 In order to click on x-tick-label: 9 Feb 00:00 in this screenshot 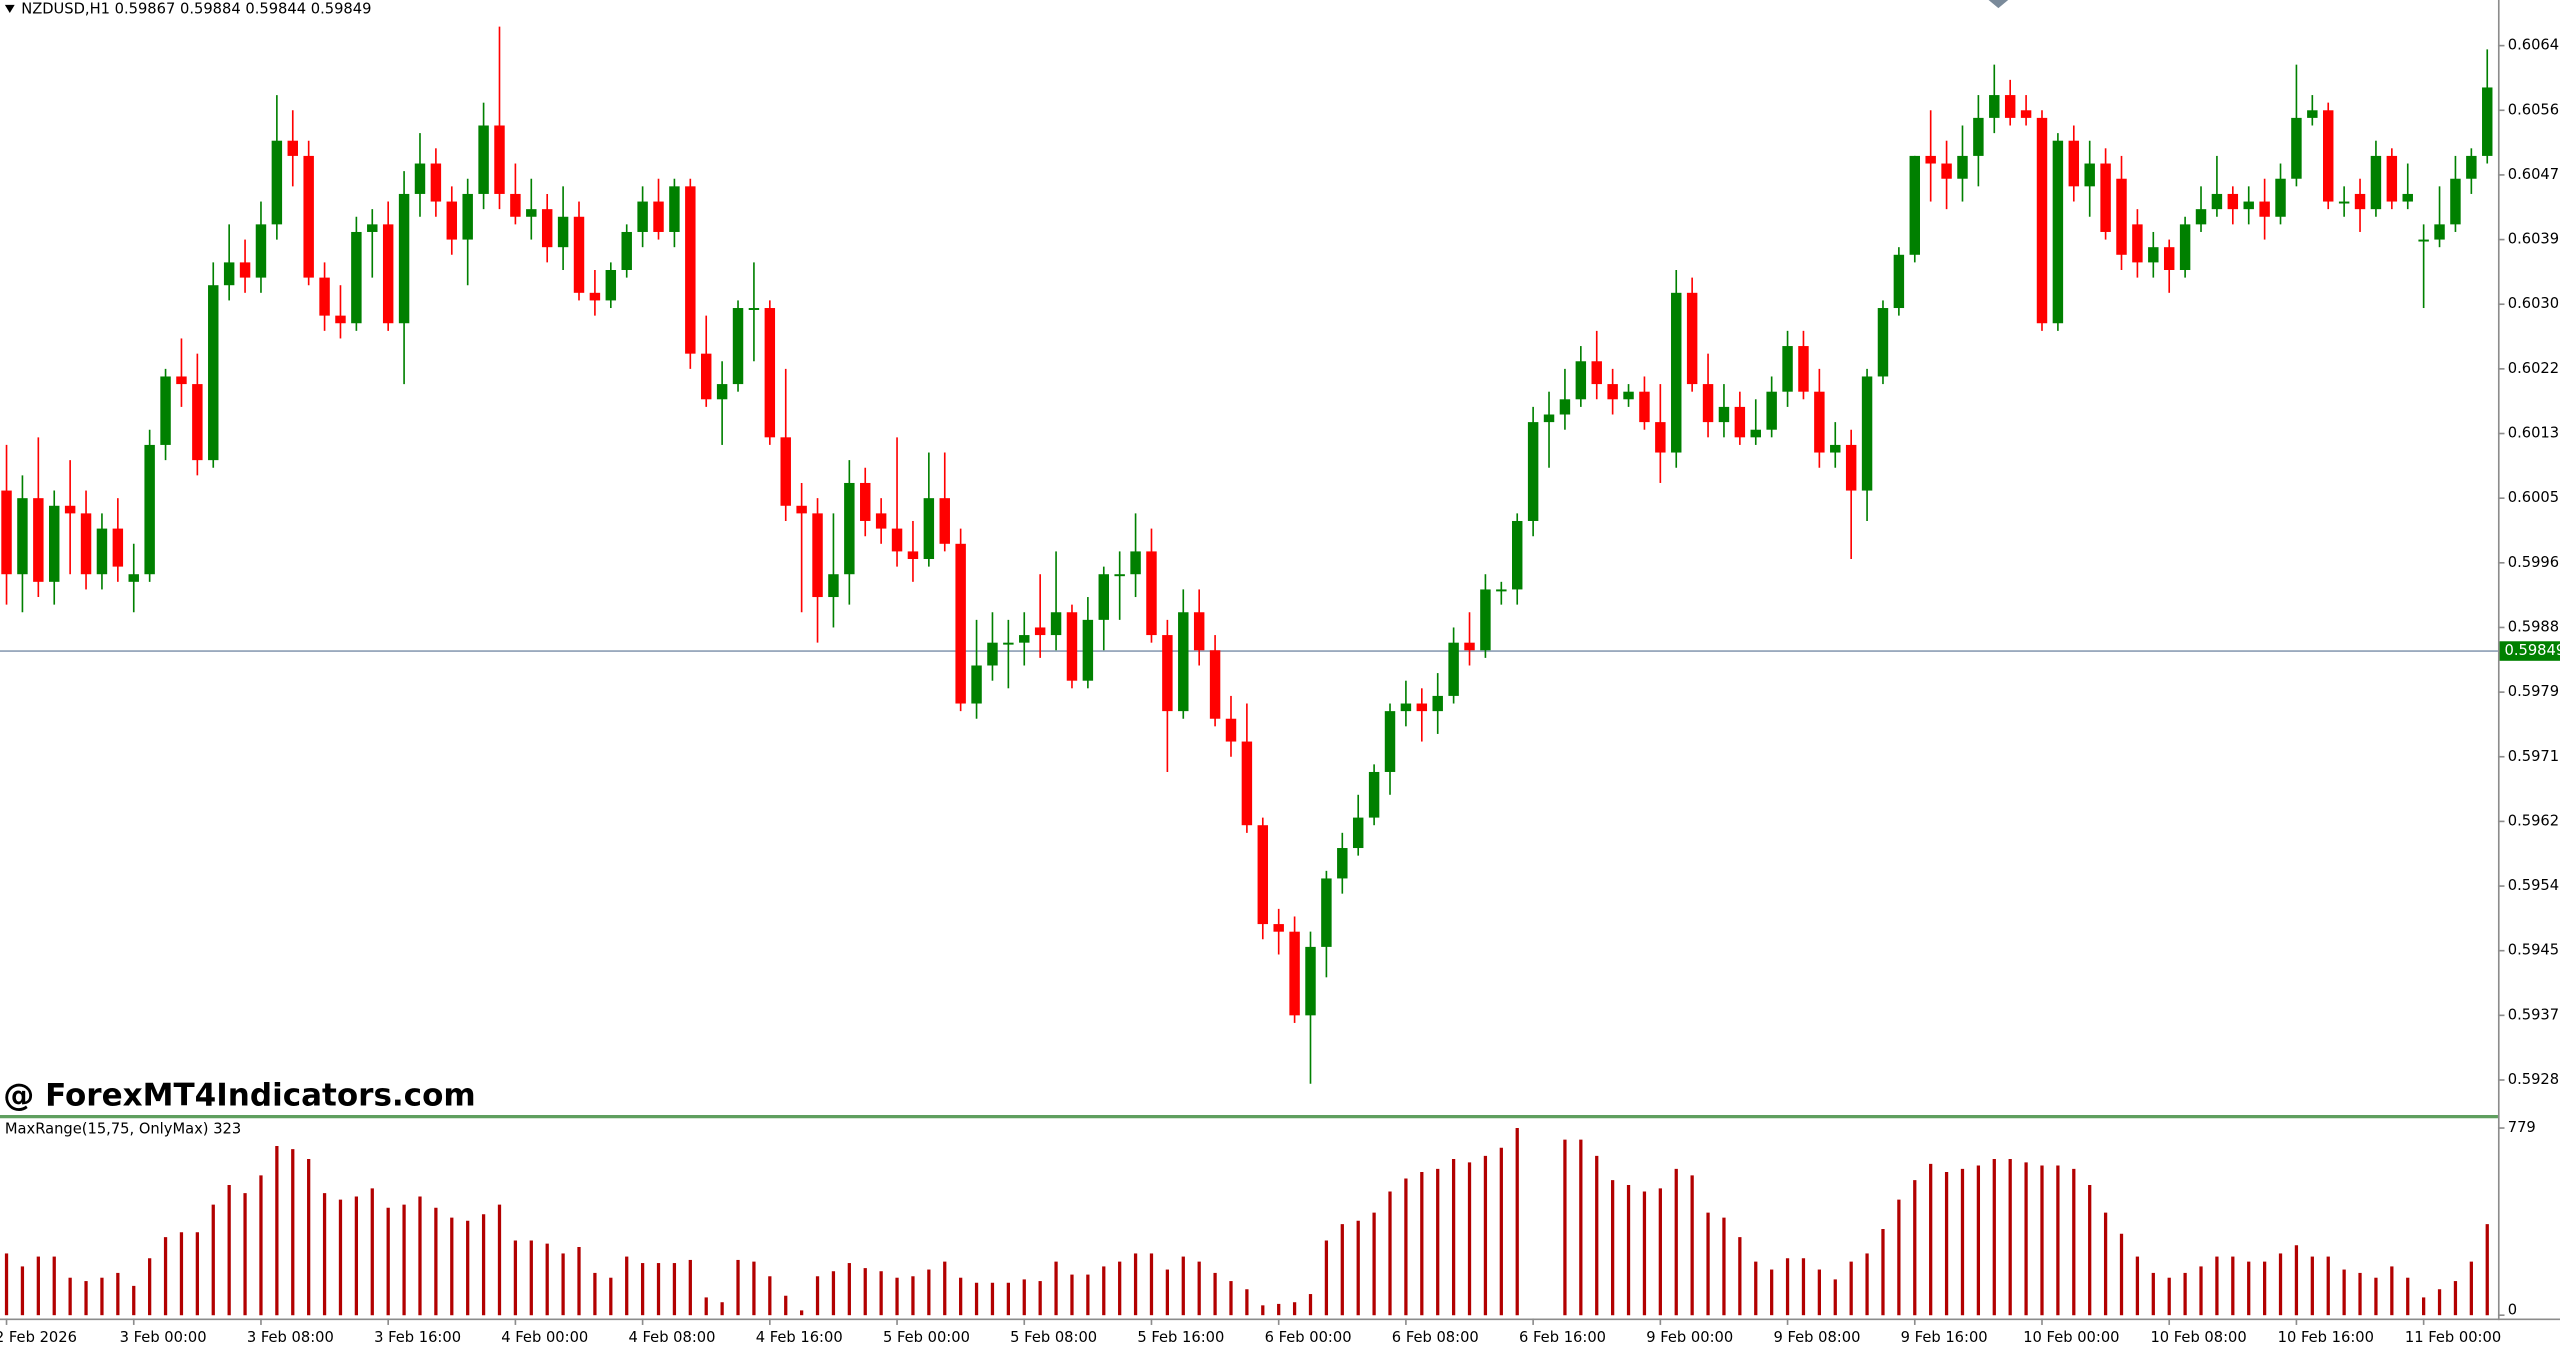, I will do `click(1689, 1337)`.